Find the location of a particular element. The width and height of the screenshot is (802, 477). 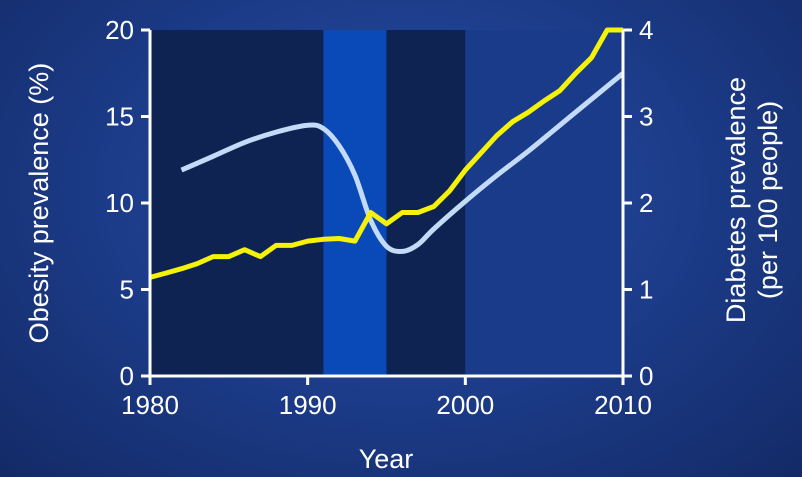

right-y-axis-title-line2: (per 100 people) is located at coordinates (768, 200).